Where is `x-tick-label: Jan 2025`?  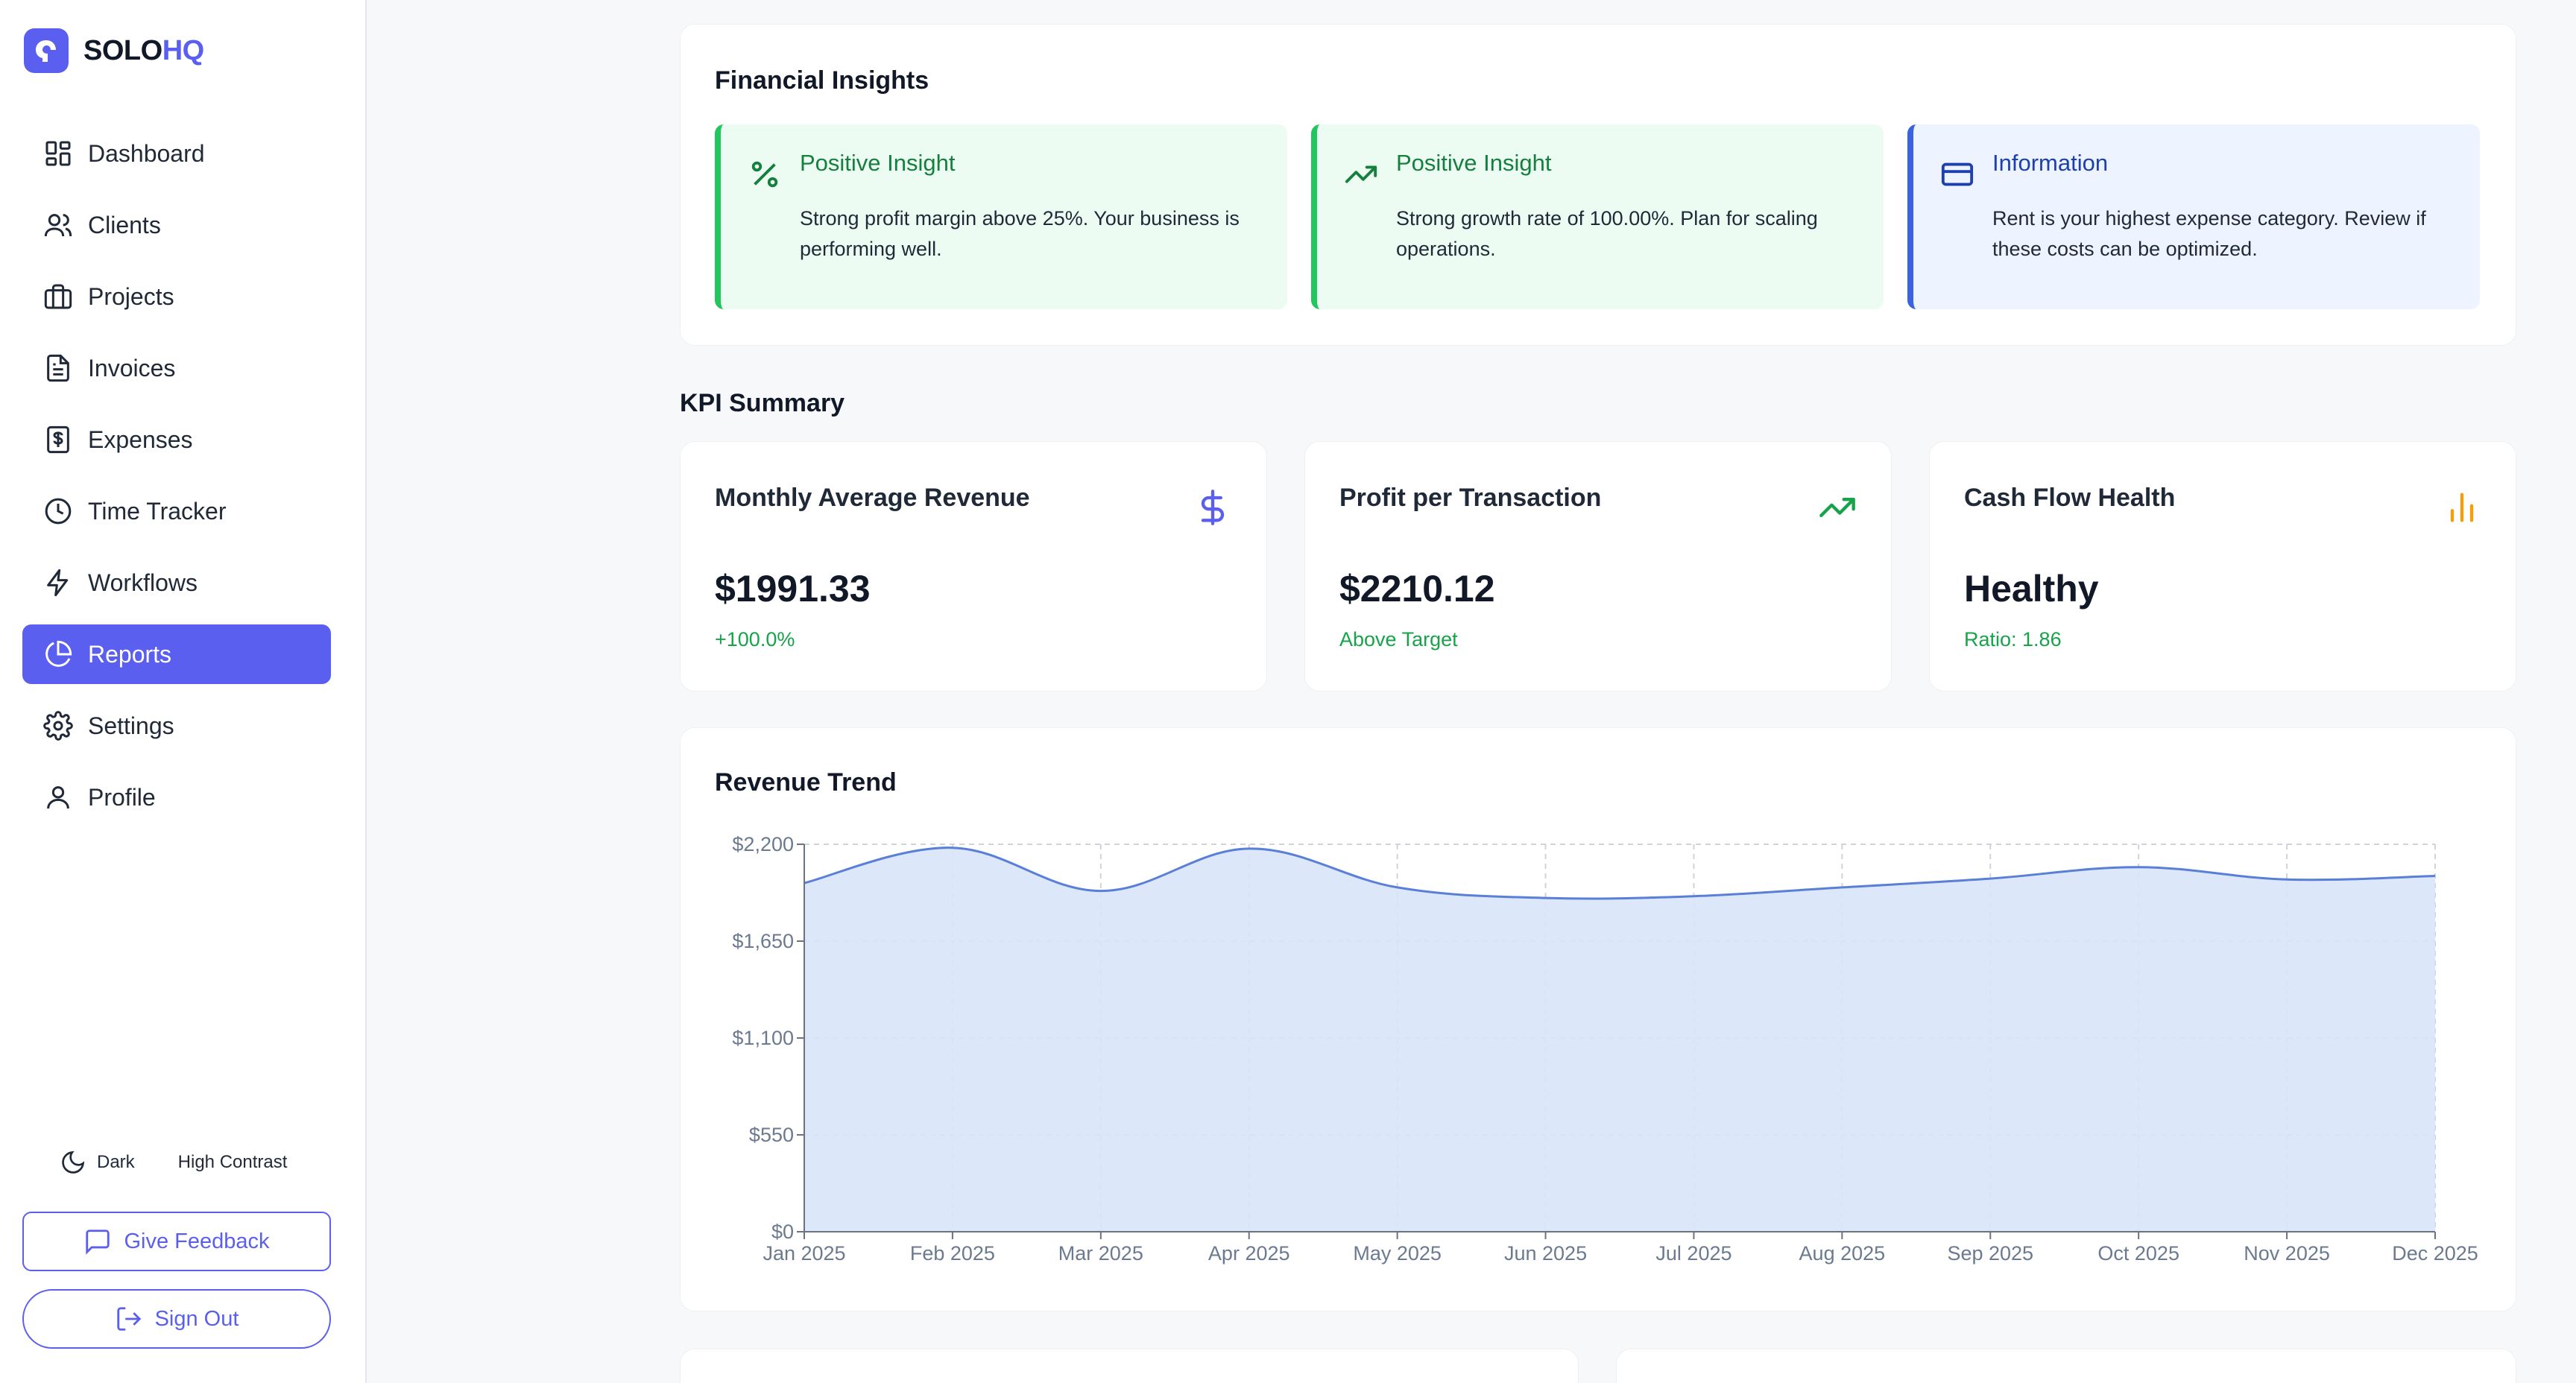 x-tick-label: Jan 2025 is located at coordinates (804, 1253).